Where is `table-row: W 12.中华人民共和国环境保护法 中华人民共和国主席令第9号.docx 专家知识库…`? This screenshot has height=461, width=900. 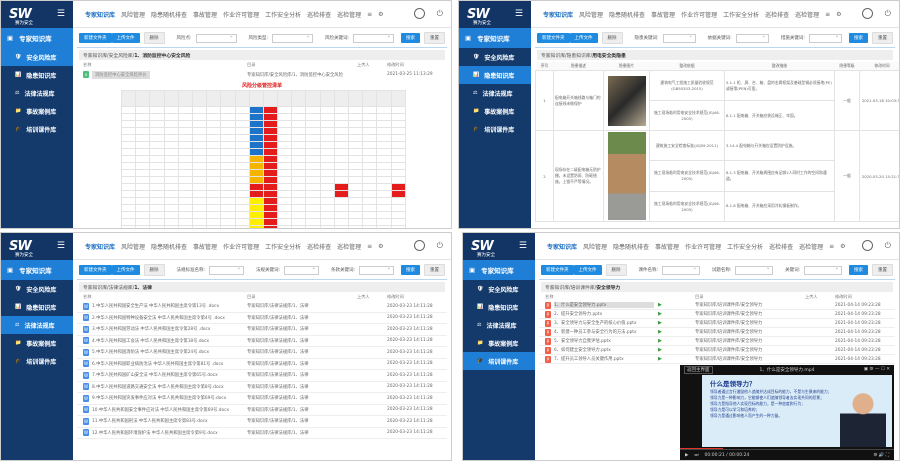
table-row: W 12.中华人民共和国环境保护法 中华人民共和国主席令第9号.docx 专家知识库… is located at coordinates (262, 433).